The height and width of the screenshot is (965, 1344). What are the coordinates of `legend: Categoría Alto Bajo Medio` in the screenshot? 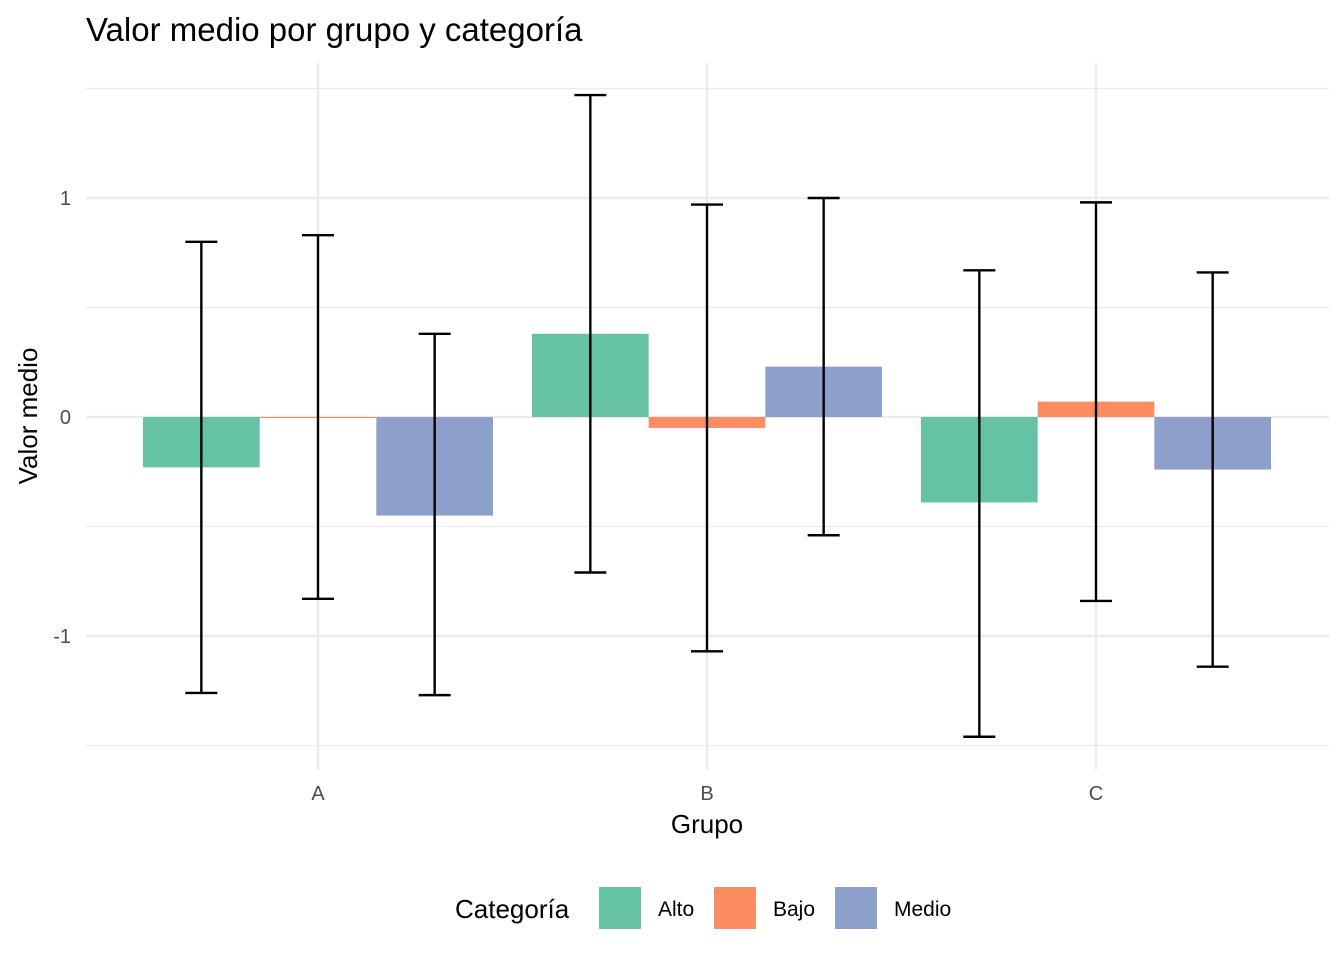 It's located at (703, 908).